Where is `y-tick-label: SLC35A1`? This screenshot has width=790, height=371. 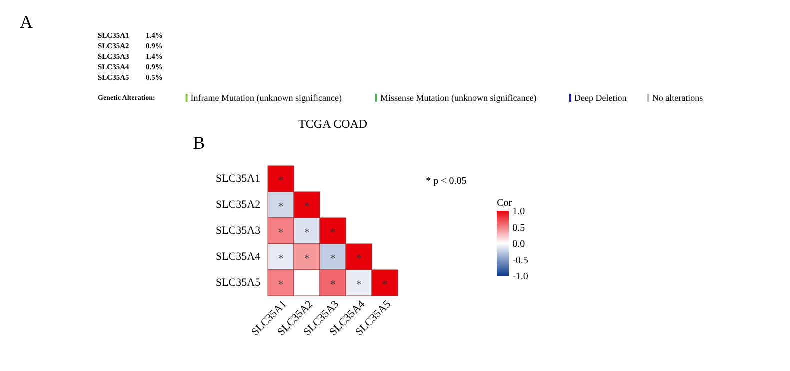 y-tick-label: SLC35A1 is located at coordinates (238, 179).